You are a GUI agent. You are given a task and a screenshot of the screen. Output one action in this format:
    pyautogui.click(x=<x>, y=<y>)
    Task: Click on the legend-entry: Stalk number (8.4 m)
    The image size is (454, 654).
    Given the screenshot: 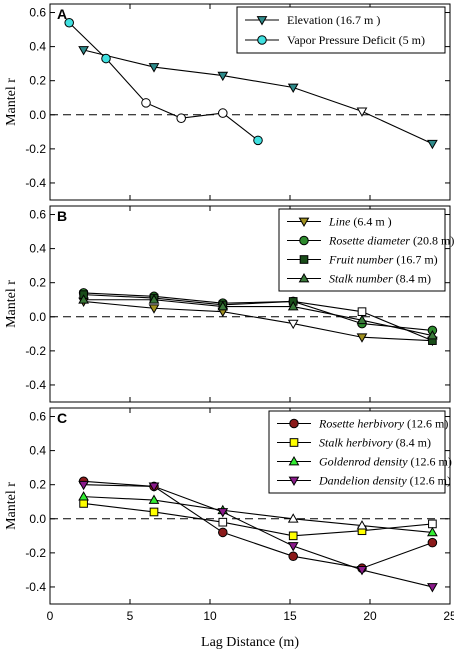 What is the action you would take?
    pyautogui.click(x=380, y=279)
    